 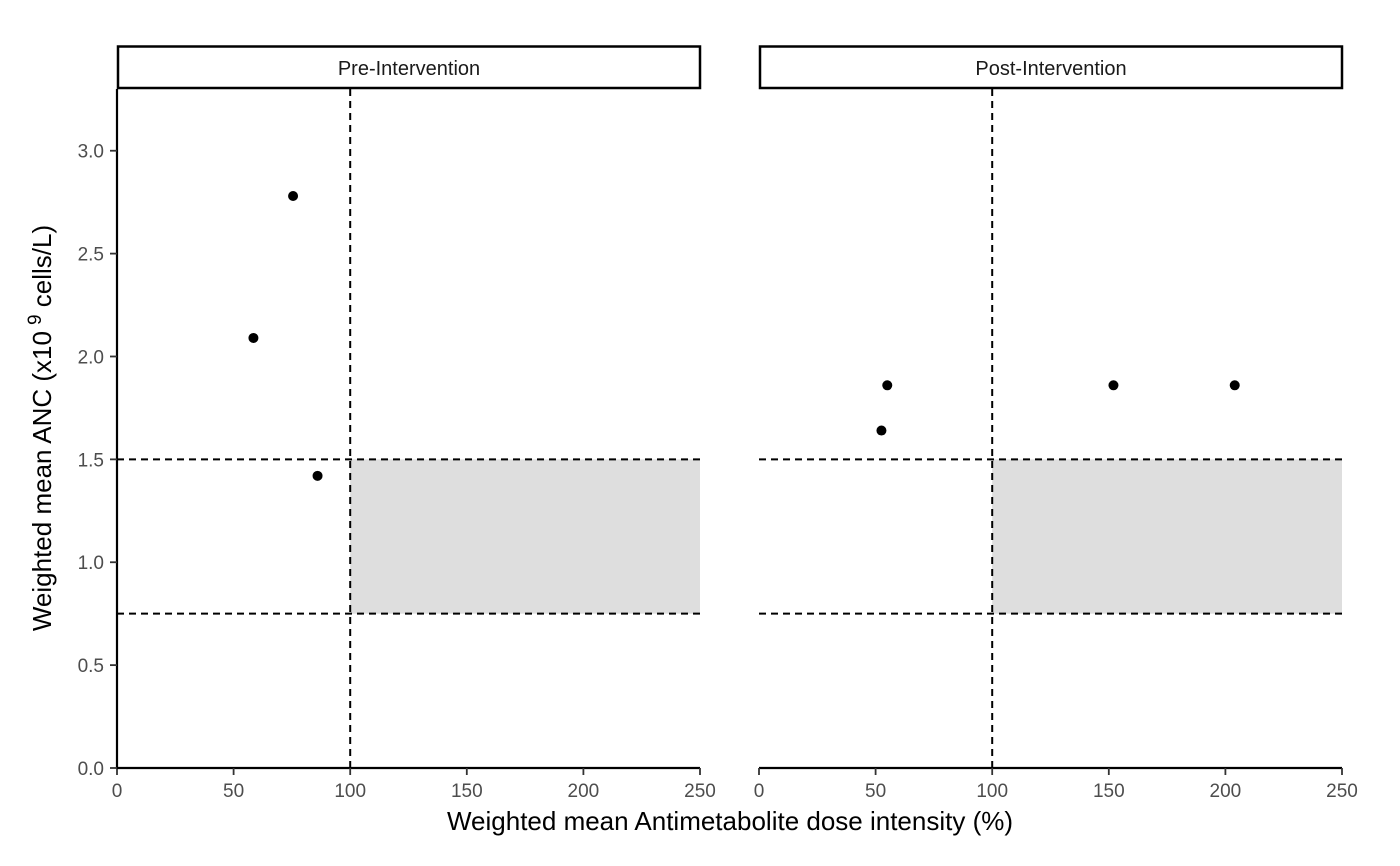 I want to click on x-tick-label-pre-2: 100, so click(x=350, y=791).